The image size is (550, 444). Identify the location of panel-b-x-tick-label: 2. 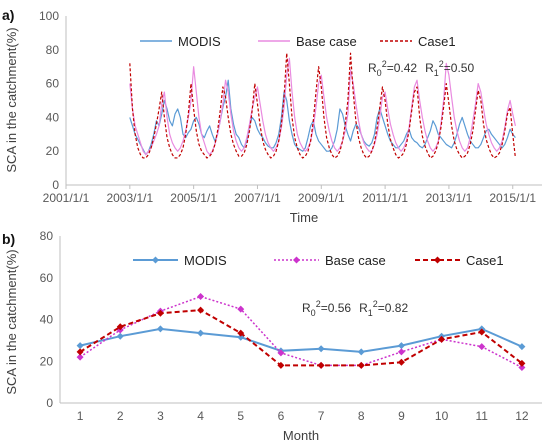
(120, 416).